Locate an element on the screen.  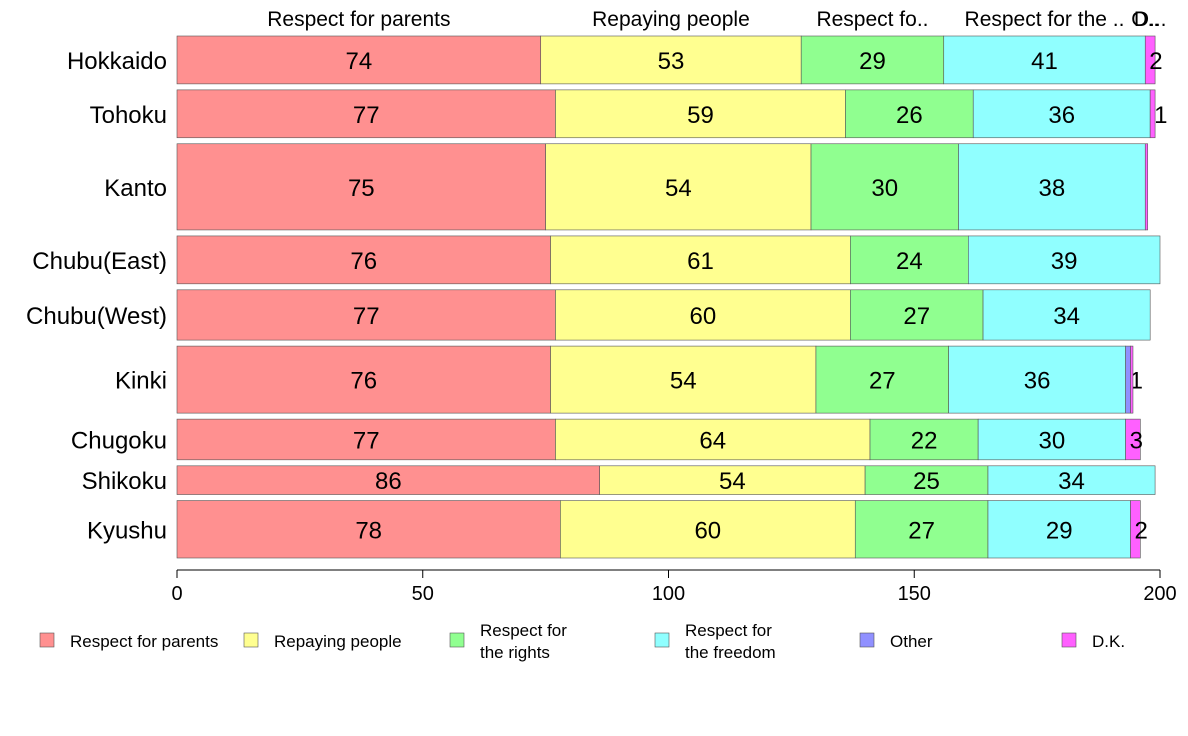
x-axis: 0 50 100 150 200 is located at coordinates (674, 587).